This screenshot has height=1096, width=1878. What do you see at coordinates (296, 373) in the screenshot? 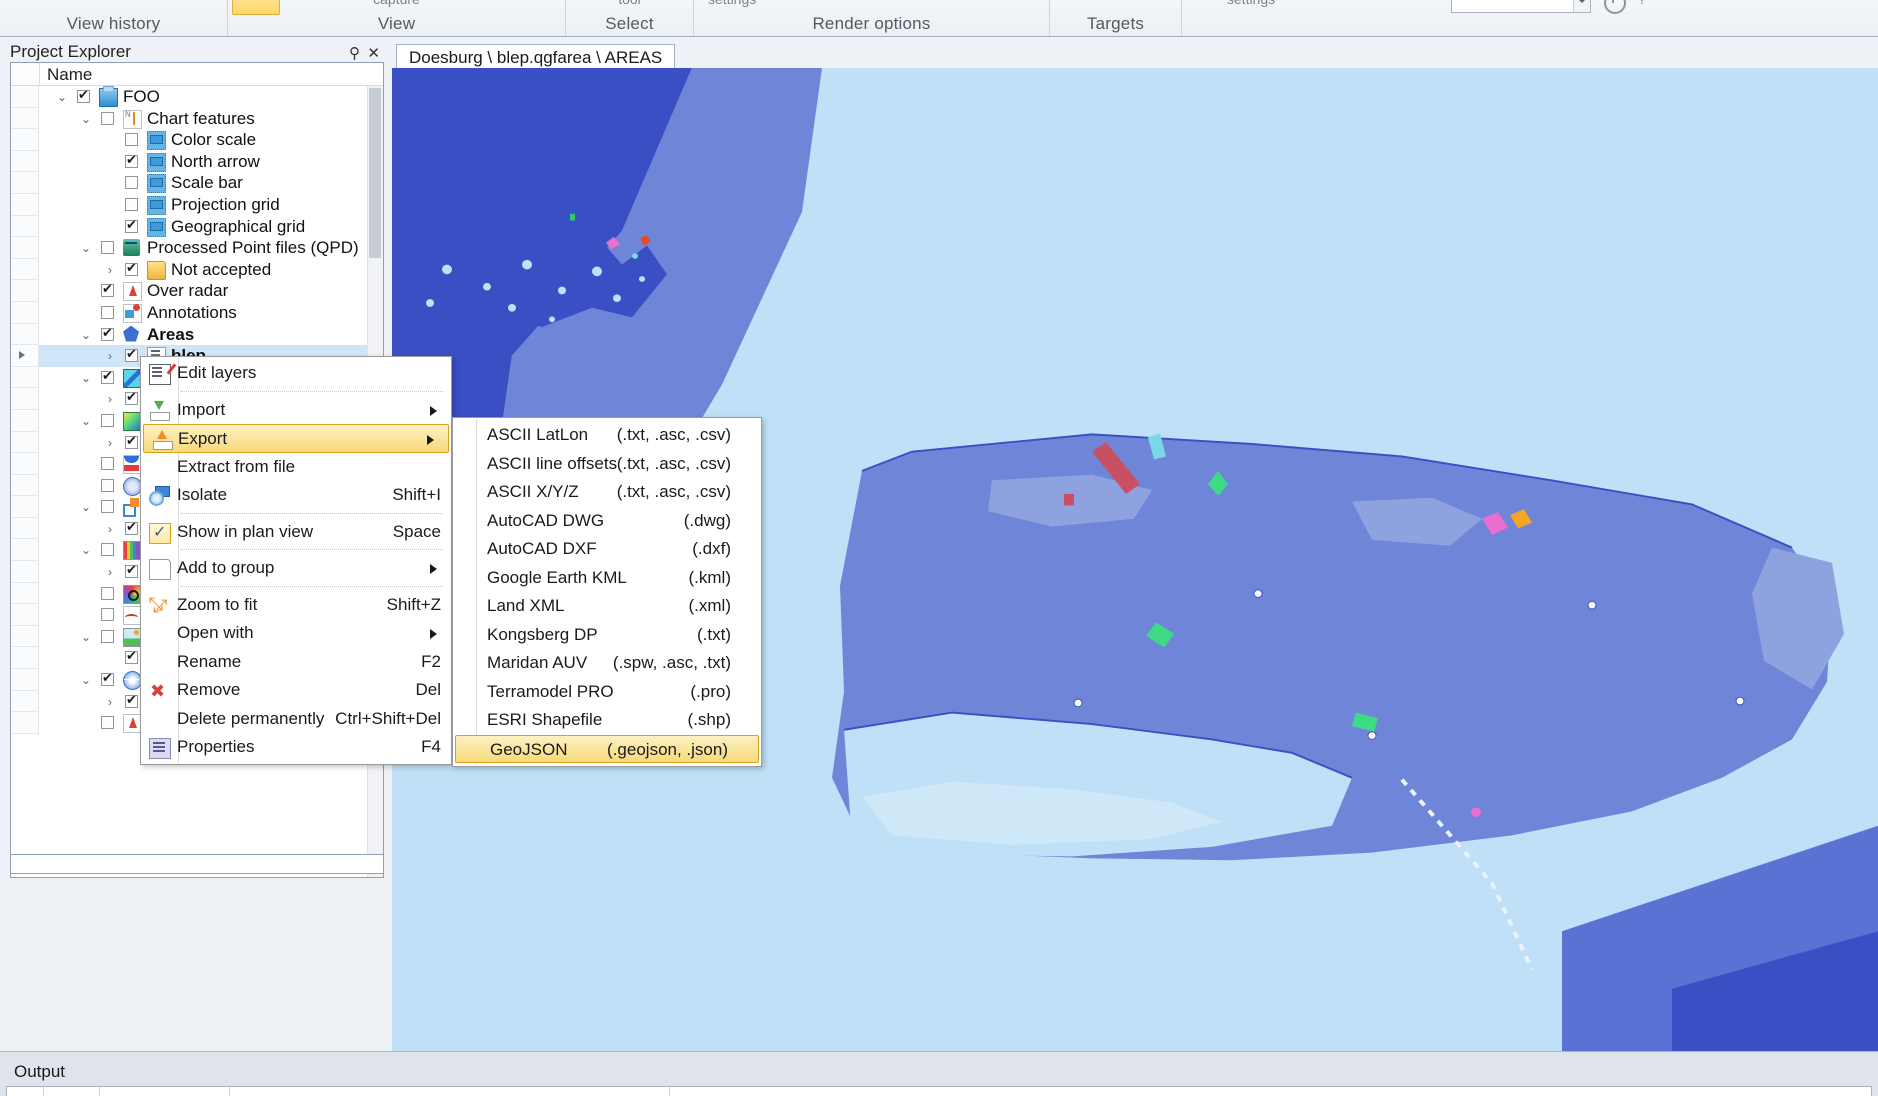
I see `menu-item-edit-layers: Edit layers` at bounding box center [296, 373].